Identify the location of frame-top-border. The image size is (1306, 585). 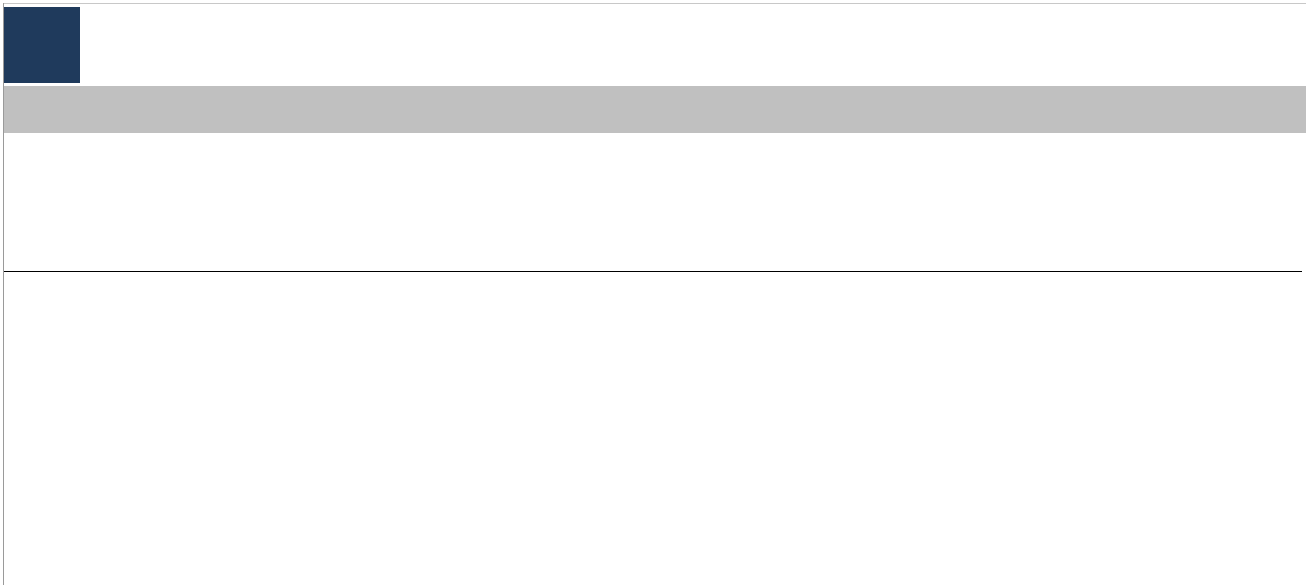
(654, 3).